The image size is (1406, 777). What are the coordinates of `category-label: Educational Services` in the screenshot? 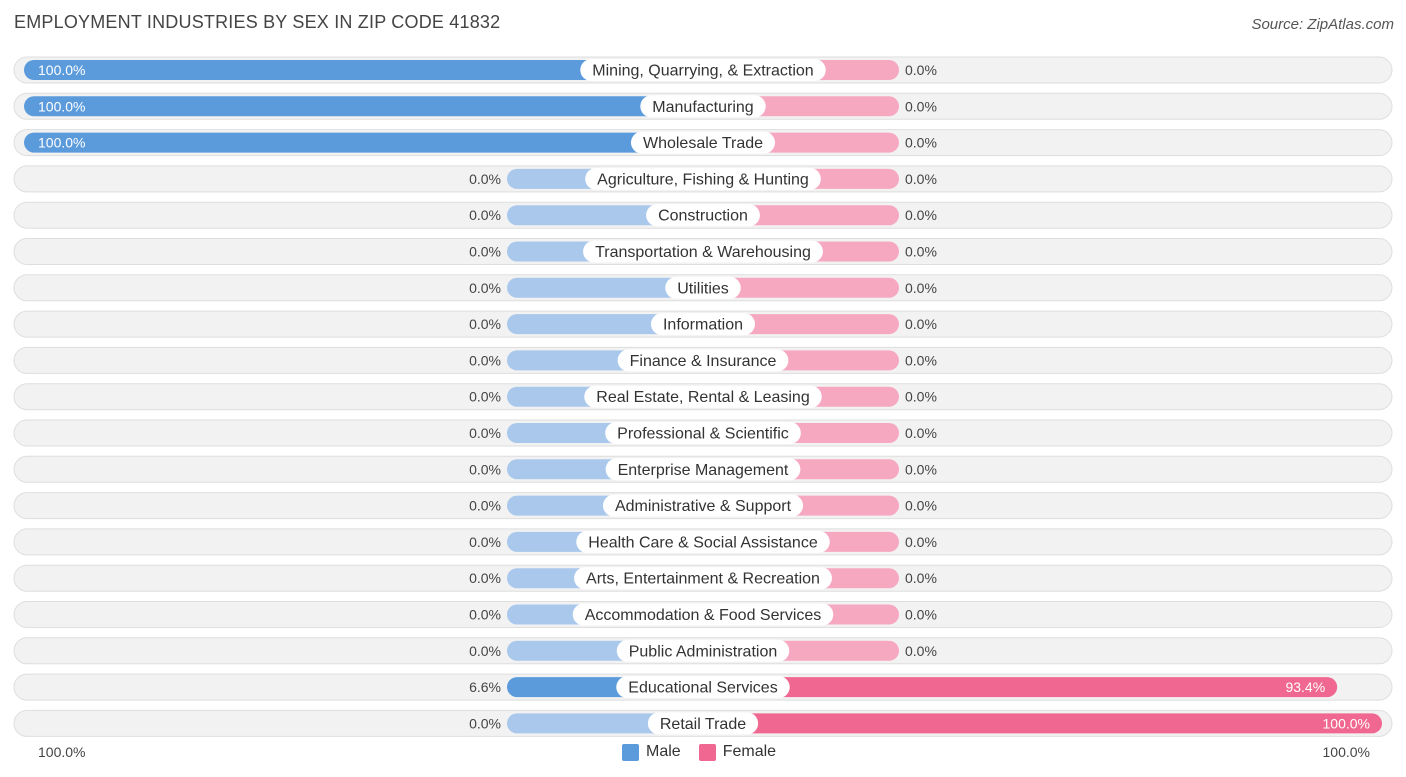 It's located at (702, 688).